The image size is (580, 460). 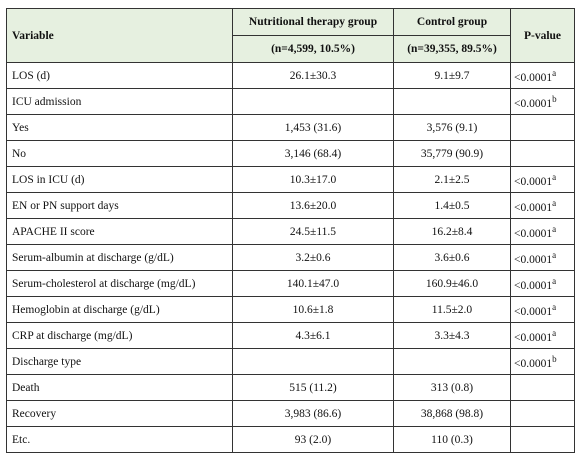 What do you see at coordinates (313, 153) in the screenshot?
I see `nt-cell: 3,146 (68.4)` at bounding box center [313, 153].